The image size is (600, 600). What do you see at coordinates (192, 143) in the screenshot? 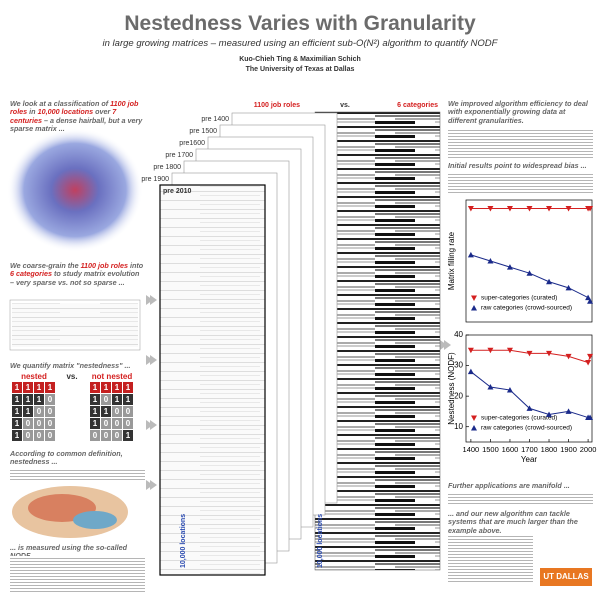
I see `snapshot-label: pre1600` at bounding box center [192, 143].